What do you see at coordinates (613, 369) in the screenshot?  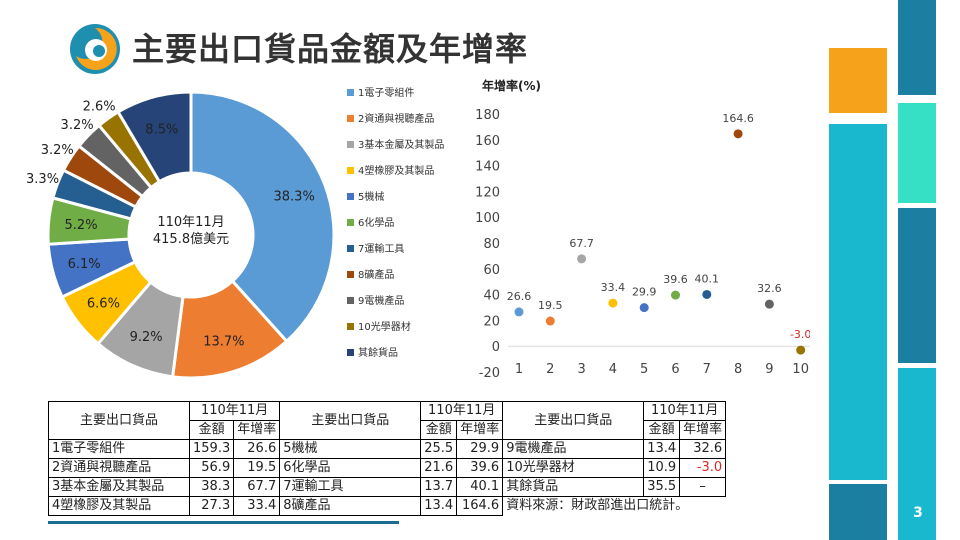 I see `scatter-x-tick: 4` at bounding box center [613, 369].